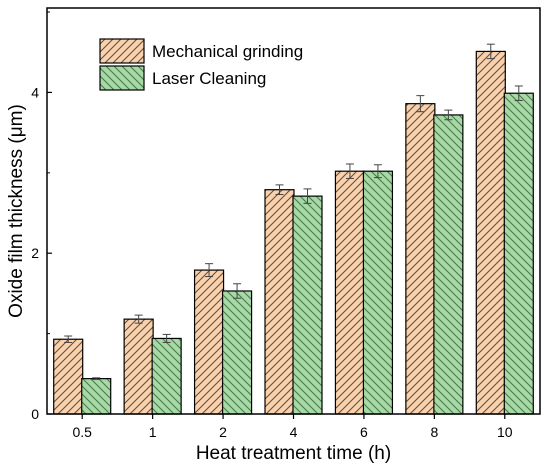  What do you see at coordinates (35, 92) in the screenshot?
I see `y-tick-label-4: 4` at bounding box center [35, 92].